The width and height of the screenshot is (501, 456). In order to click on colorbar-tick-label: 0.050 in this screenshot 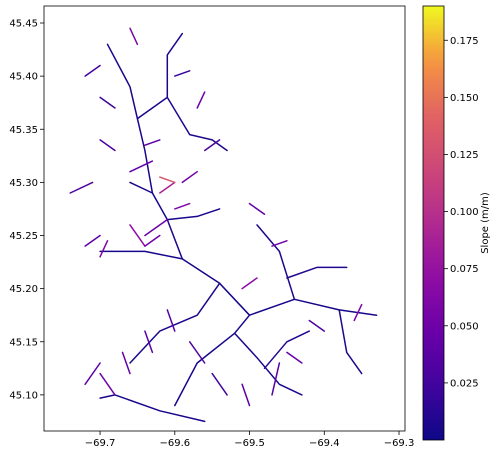, I will do `click(464, 326)`.